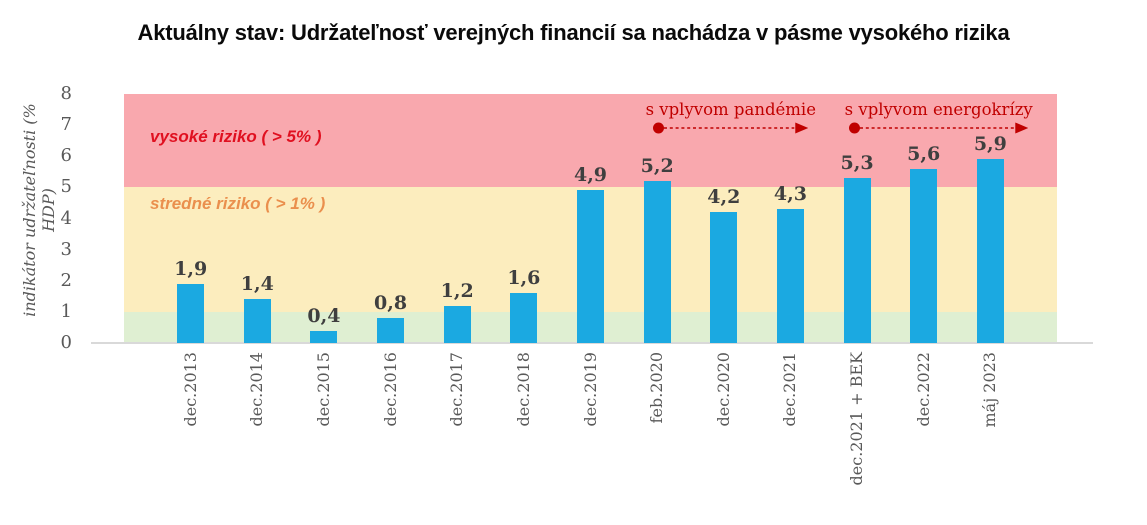 Image resolution: width=1147 pixels, height=525 pixels. Describe the element at coordinates (191, 268) in the screenshot. I see `bar-value-label: 1,9` at that location.